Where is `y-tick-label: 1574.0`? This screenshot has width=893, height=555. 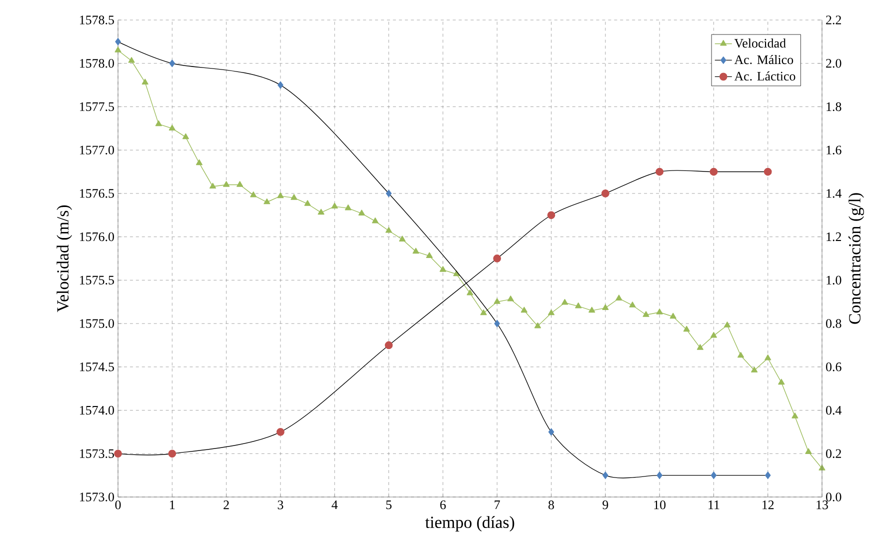
y-tick-label: 1574.0 is located at coordinates (97, 410).